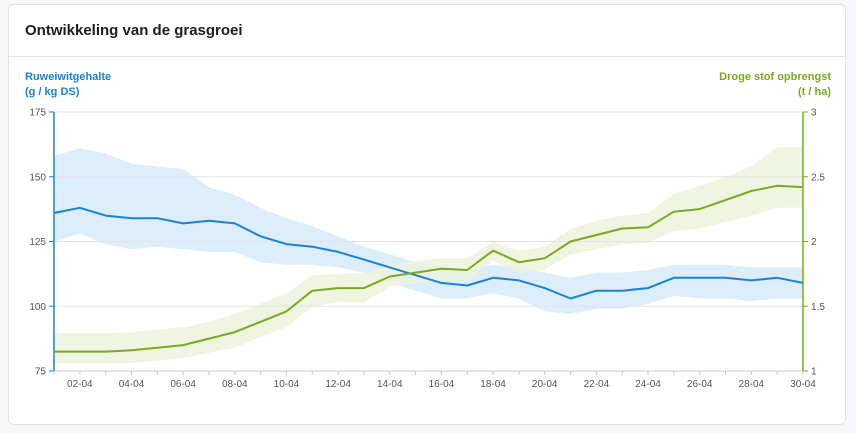 This screenshot has width=856, height=433. Describe the element at coordinates (37, 307) in the screenshot. I see `left-tick-label: 100` at that location.